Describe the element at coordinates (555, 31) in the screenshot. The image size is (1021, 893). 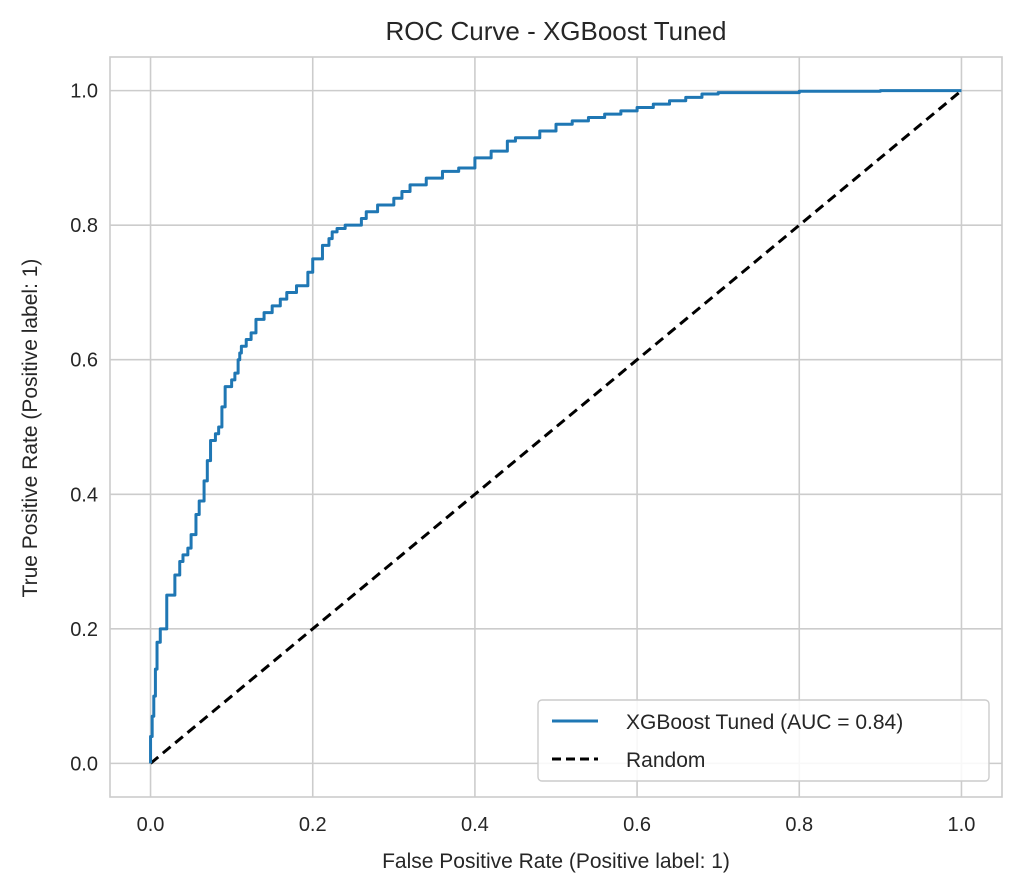
I see `chart-title: ROC Curve - XGBoost Tuned` at that location.